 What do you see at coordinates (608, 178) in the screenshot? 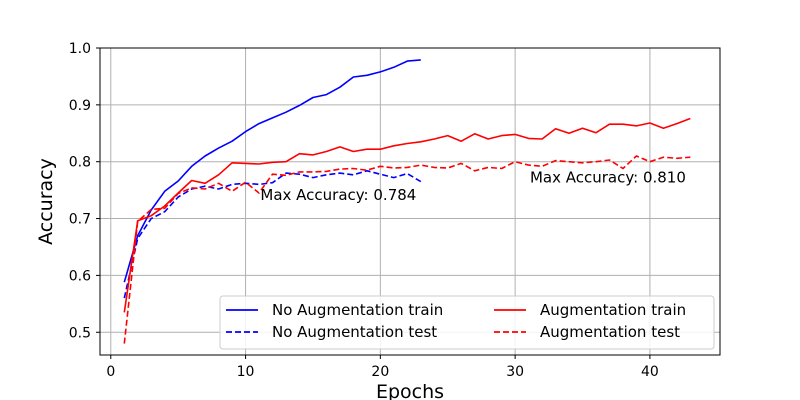
I see `max-accuracy-annotation: Max Accuracy: 0.810` at bounding box center [608, 178].